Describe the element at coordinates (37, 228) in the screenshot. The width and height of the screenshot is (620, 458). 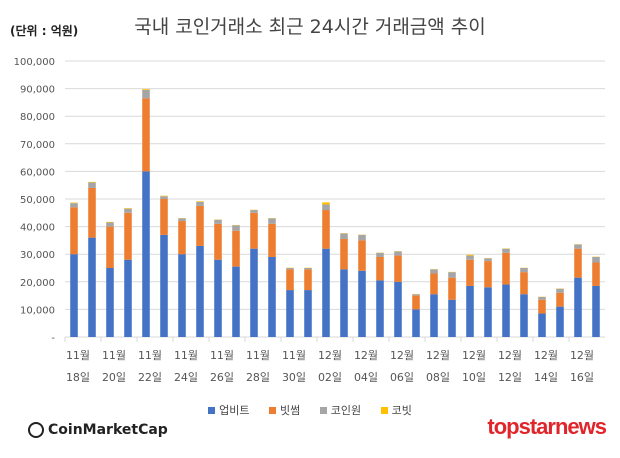
I see `y-tick-label: 40,000` at that location.